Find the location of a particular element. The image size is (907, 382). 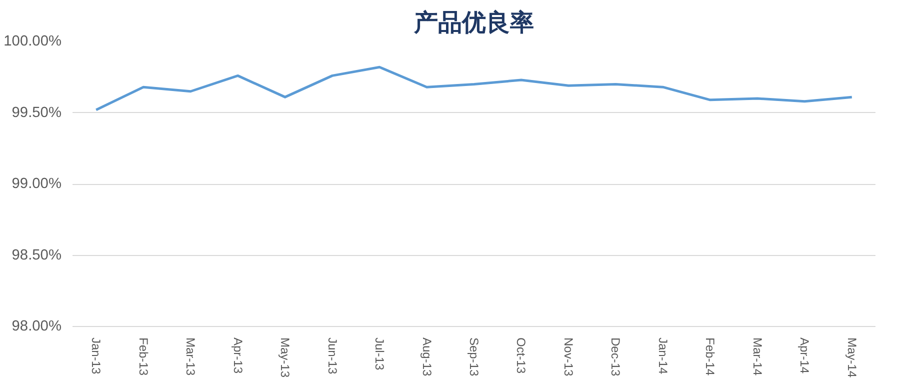

x-tick-label: Sep-13 is located at coordinates (474, 357).